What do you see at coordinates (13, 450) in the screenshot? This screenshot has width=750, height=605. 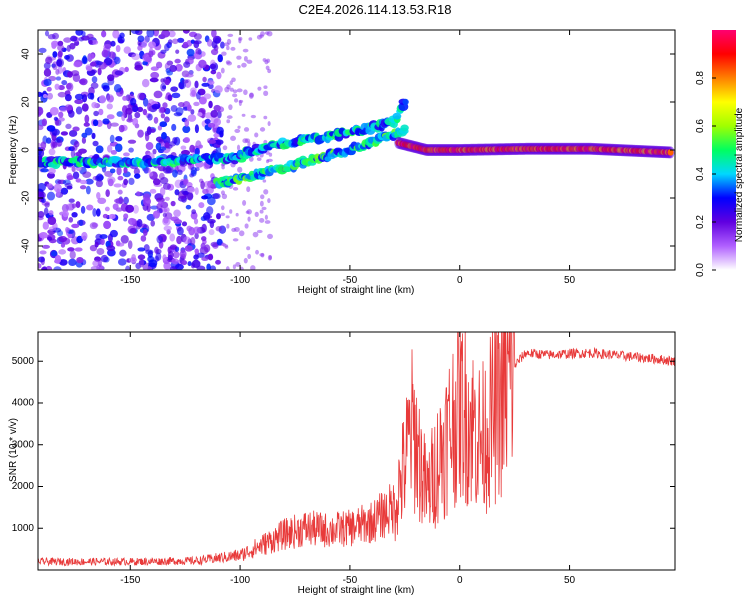 I see `snr-ylabel: SNR (10 * v/v)` at bounding box center [13, 450].